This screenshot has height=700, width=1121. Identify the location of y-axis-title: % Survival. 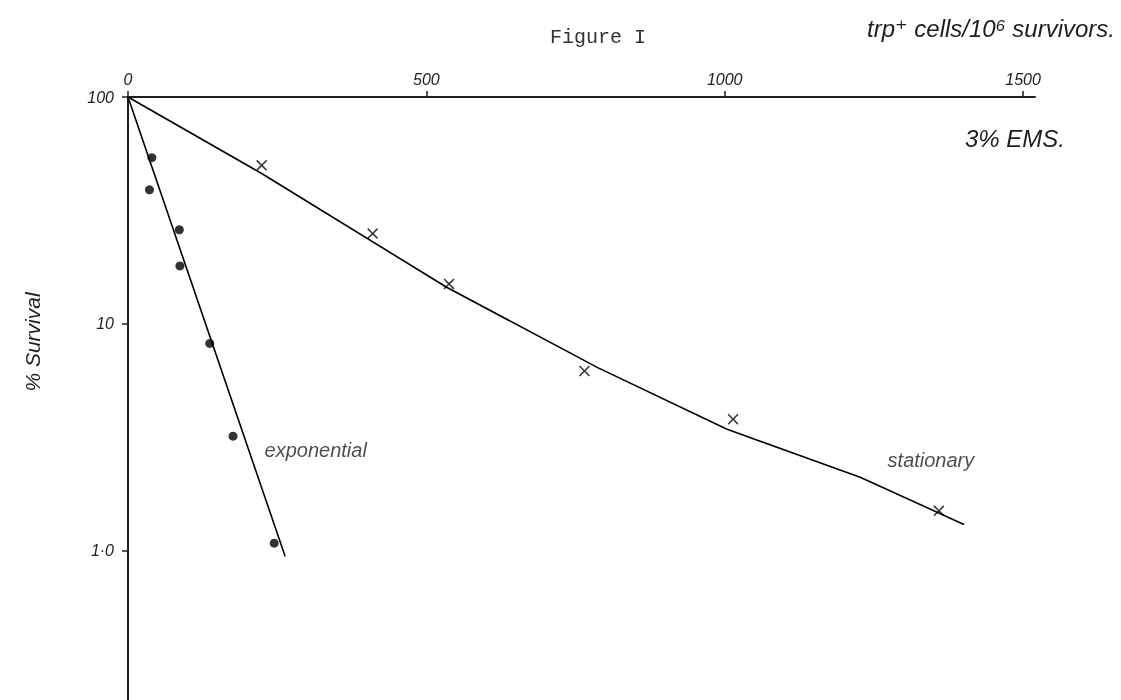
(32, 341).